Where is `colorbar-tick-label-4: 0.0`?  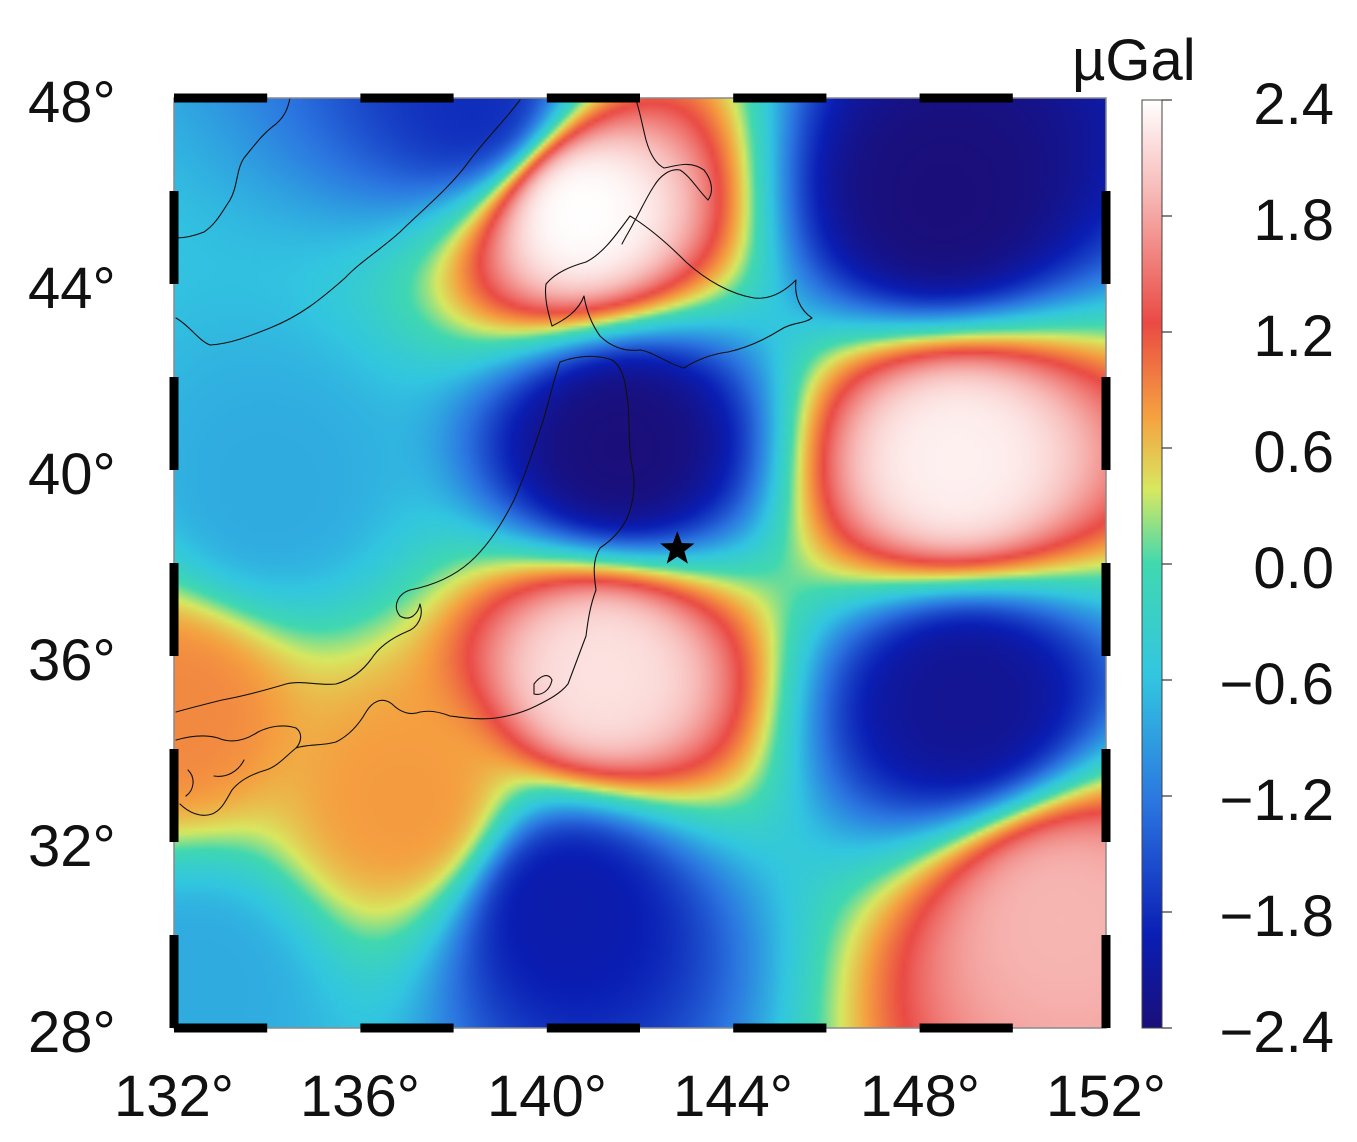
colorbar-tick-label-4: 0.0 is located at coordinates (1293, 568).